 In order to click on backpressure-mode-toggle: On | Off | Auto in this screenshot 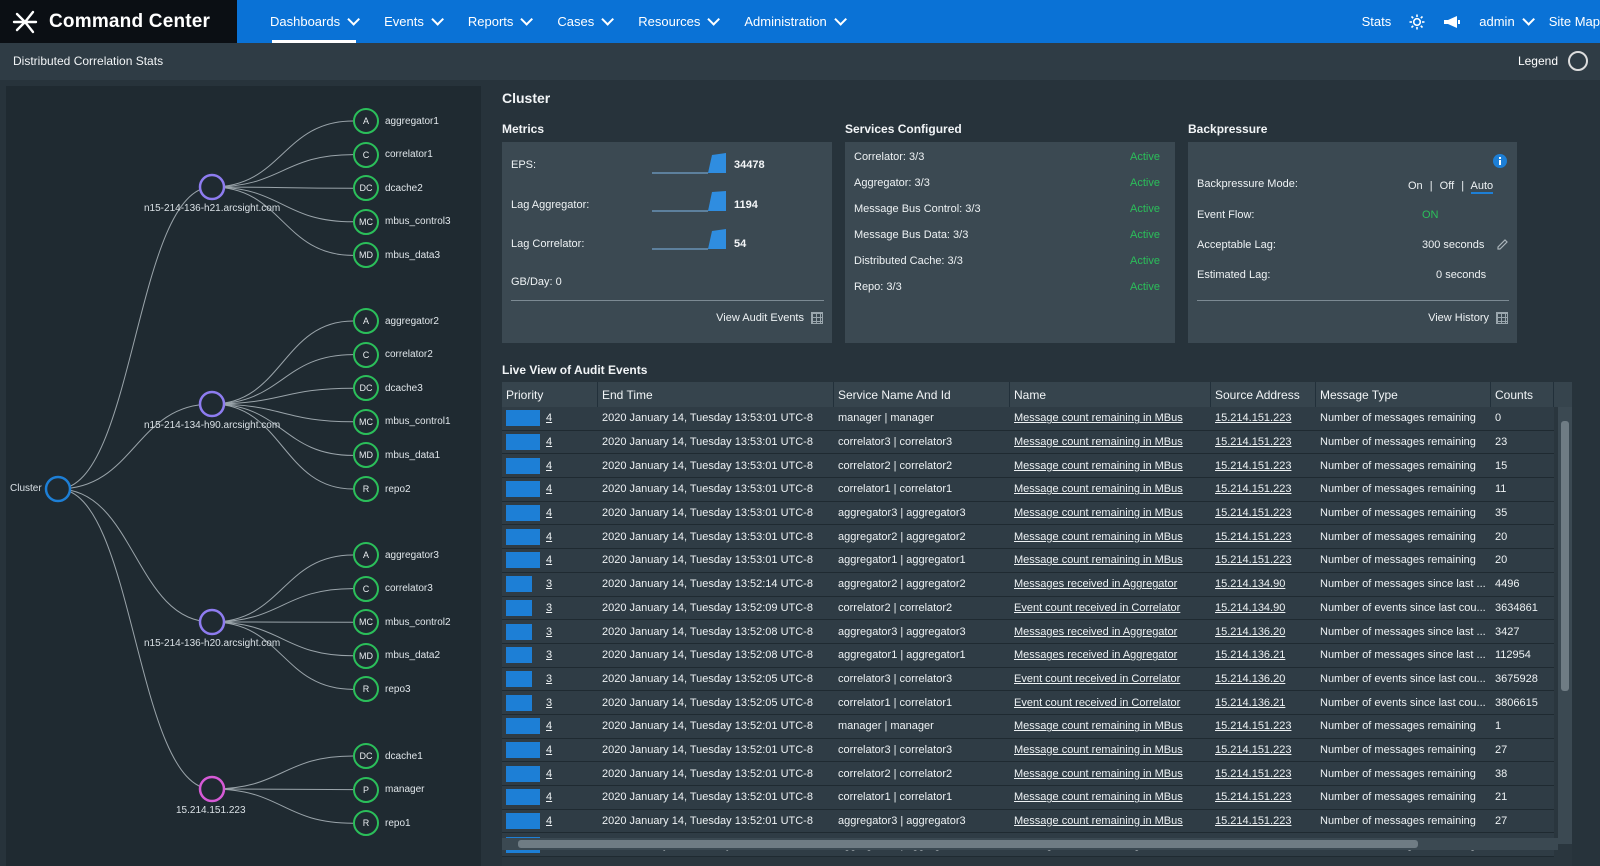, I will do `click(1451, 187)`.